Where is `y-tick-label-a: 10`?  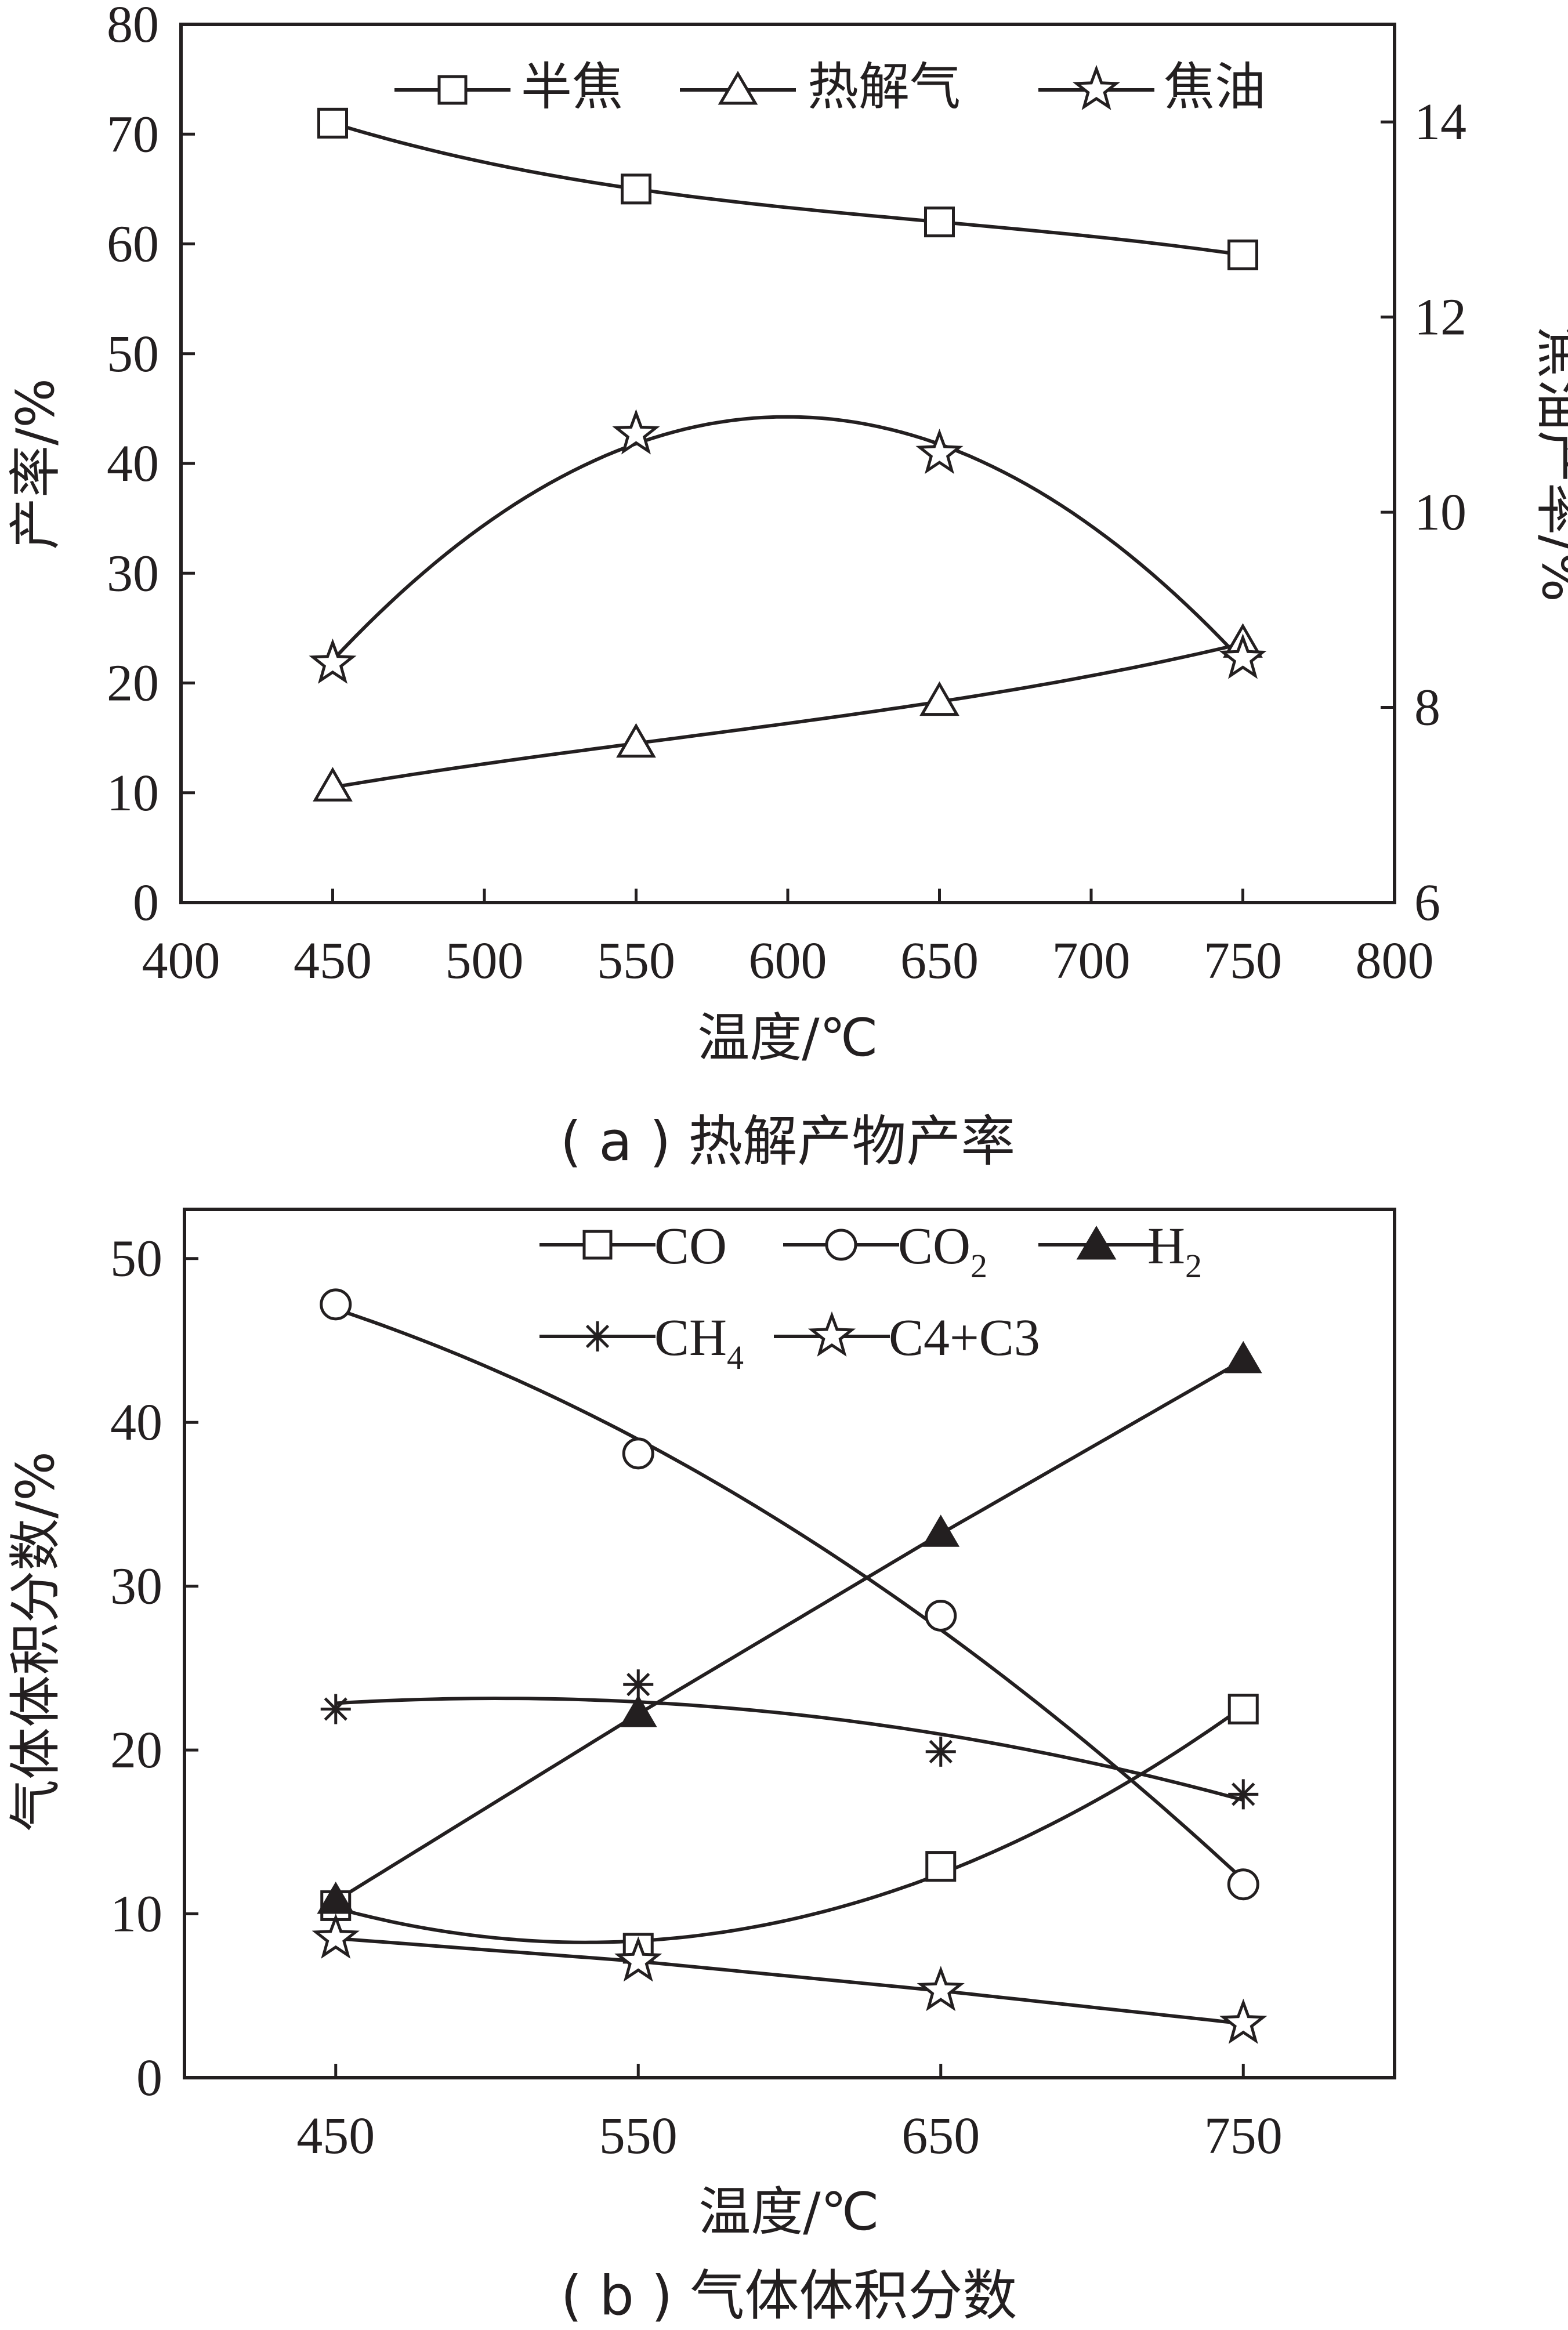 y-tick-label-a: 10 is located at coordinates (133, 793).